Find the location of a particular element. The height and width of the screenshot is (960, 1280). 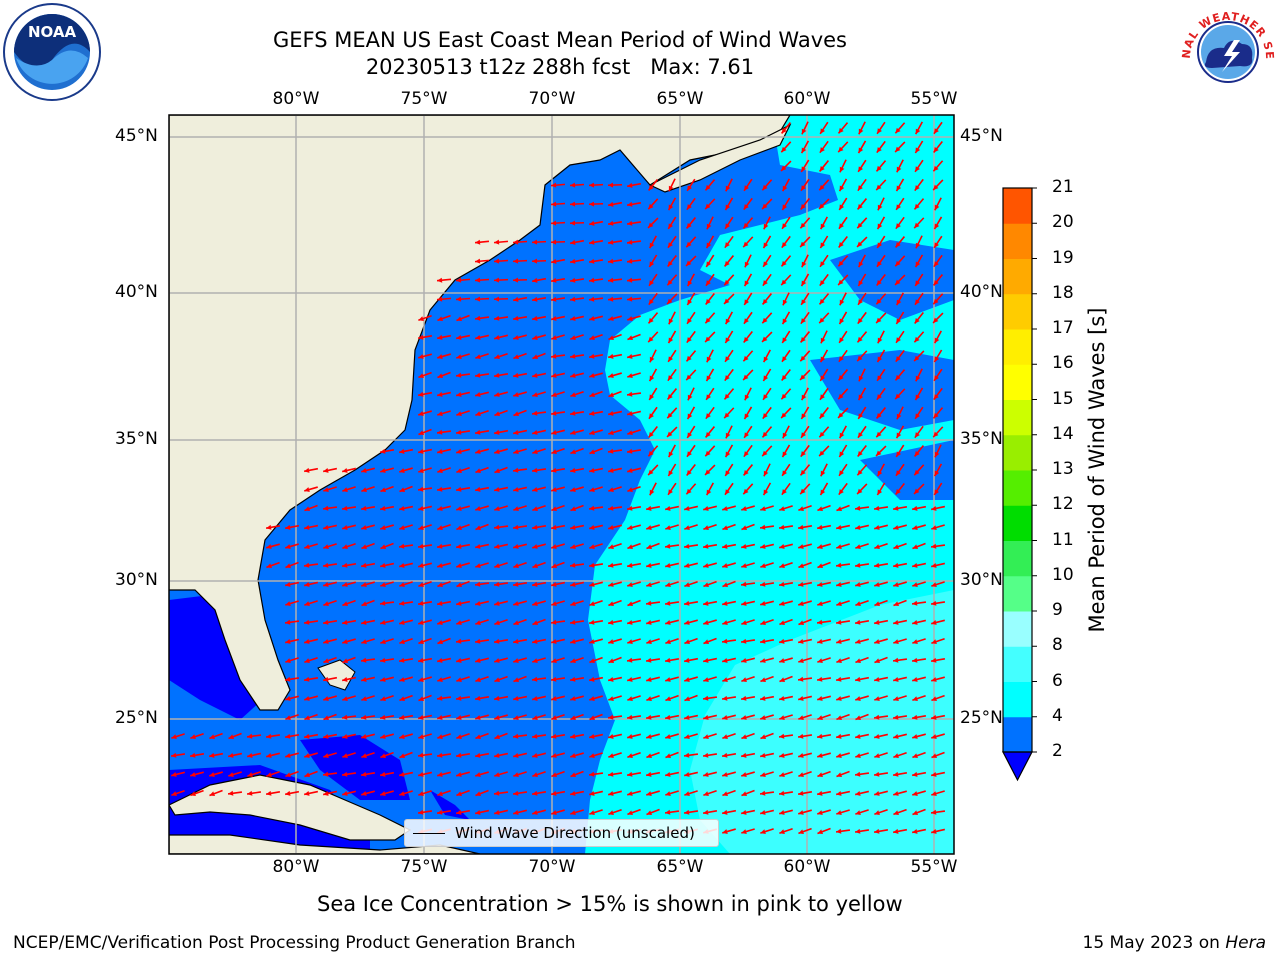

lon-label-top: 75°W is located at coordinates (424, 99).